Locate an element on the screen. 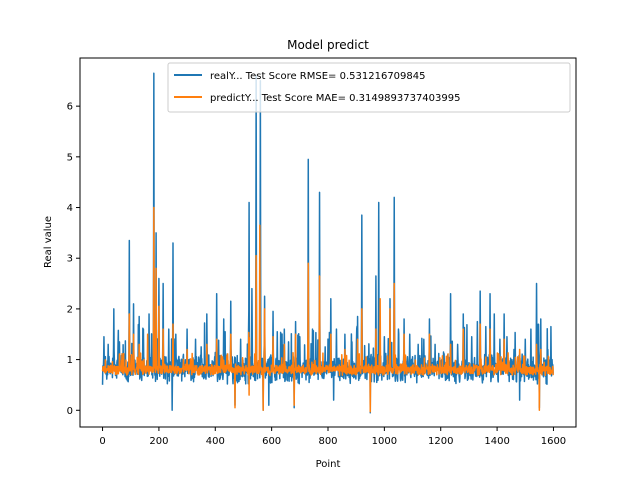 This screenshot has height=484, width=640. x-axis-ticks: 0 200 400 600 800 1000 1200 1400 1600 is located at coordinates (332, 437).